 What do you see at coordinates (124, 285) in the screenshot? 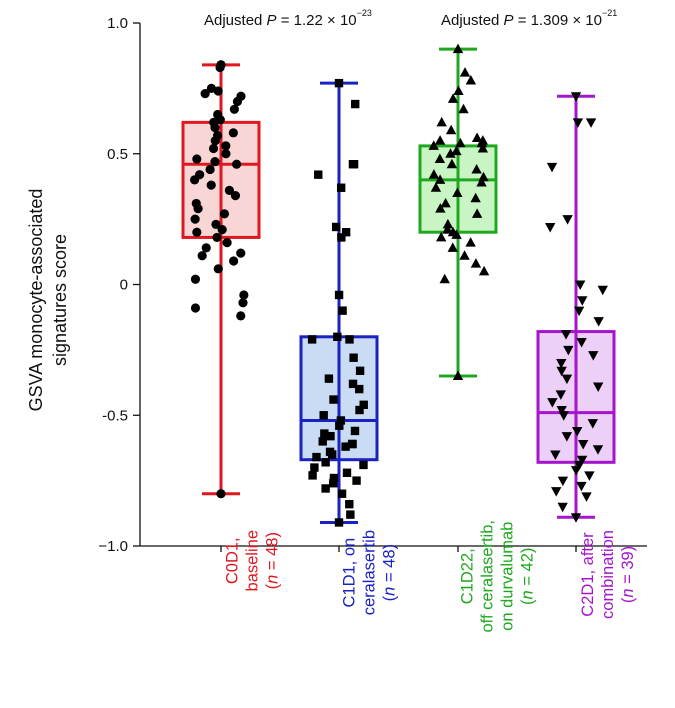
I see `y-tick-label-2: 0` at bounding box center [124, 285].